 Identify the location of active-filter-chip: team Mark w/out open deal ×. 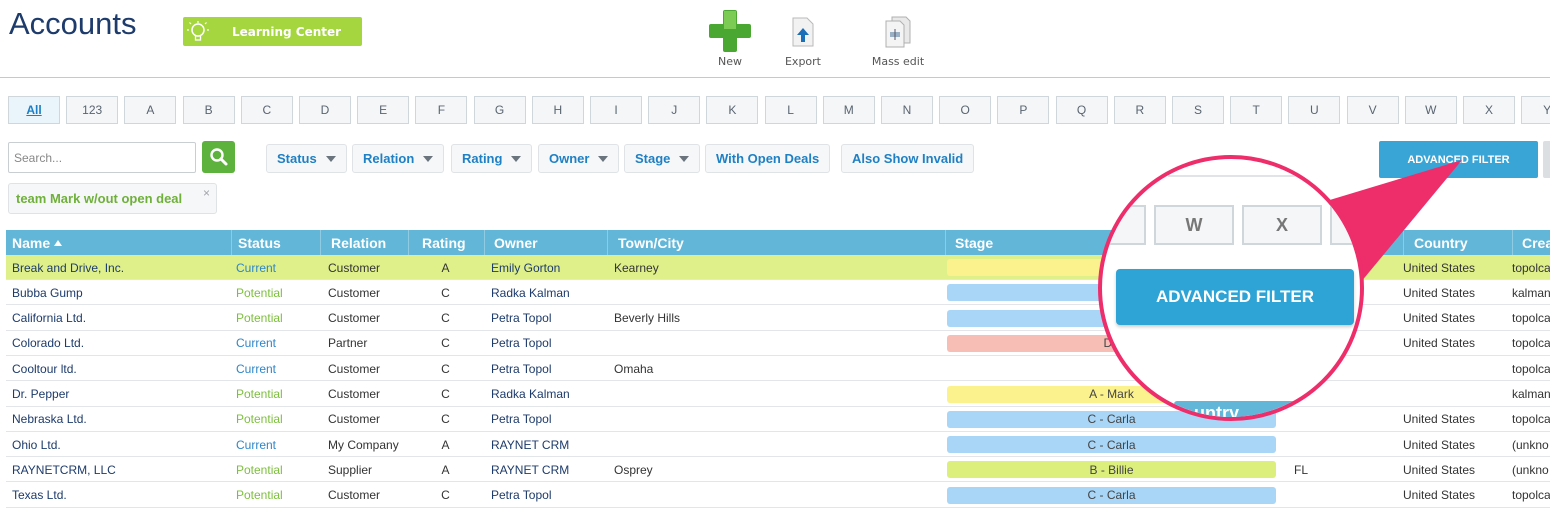
(112, 198).